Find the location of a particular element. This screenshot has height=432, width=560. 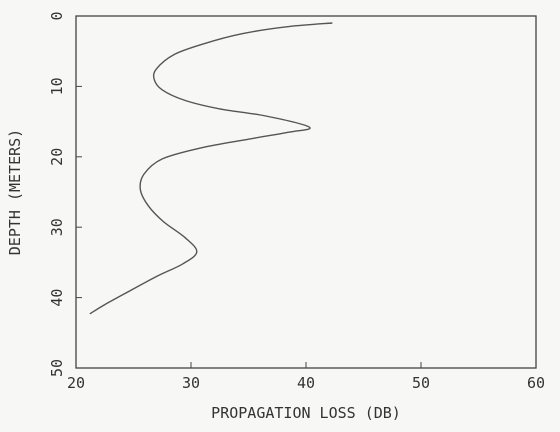

y-tick-label: 10 is located at coordinates (57, 86).